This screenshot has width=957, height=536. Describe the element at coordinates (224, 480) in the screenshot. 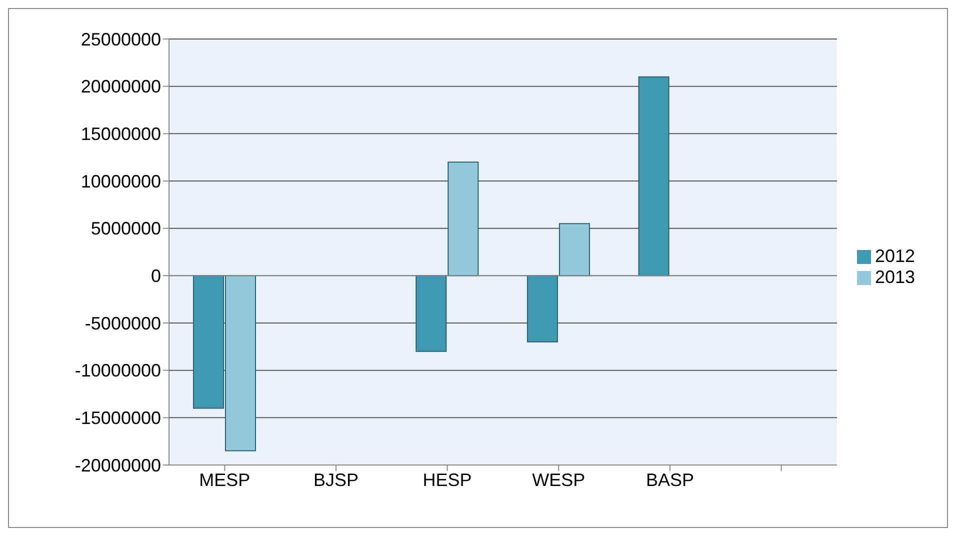

I see `x-tick-label: MESP` at that location.